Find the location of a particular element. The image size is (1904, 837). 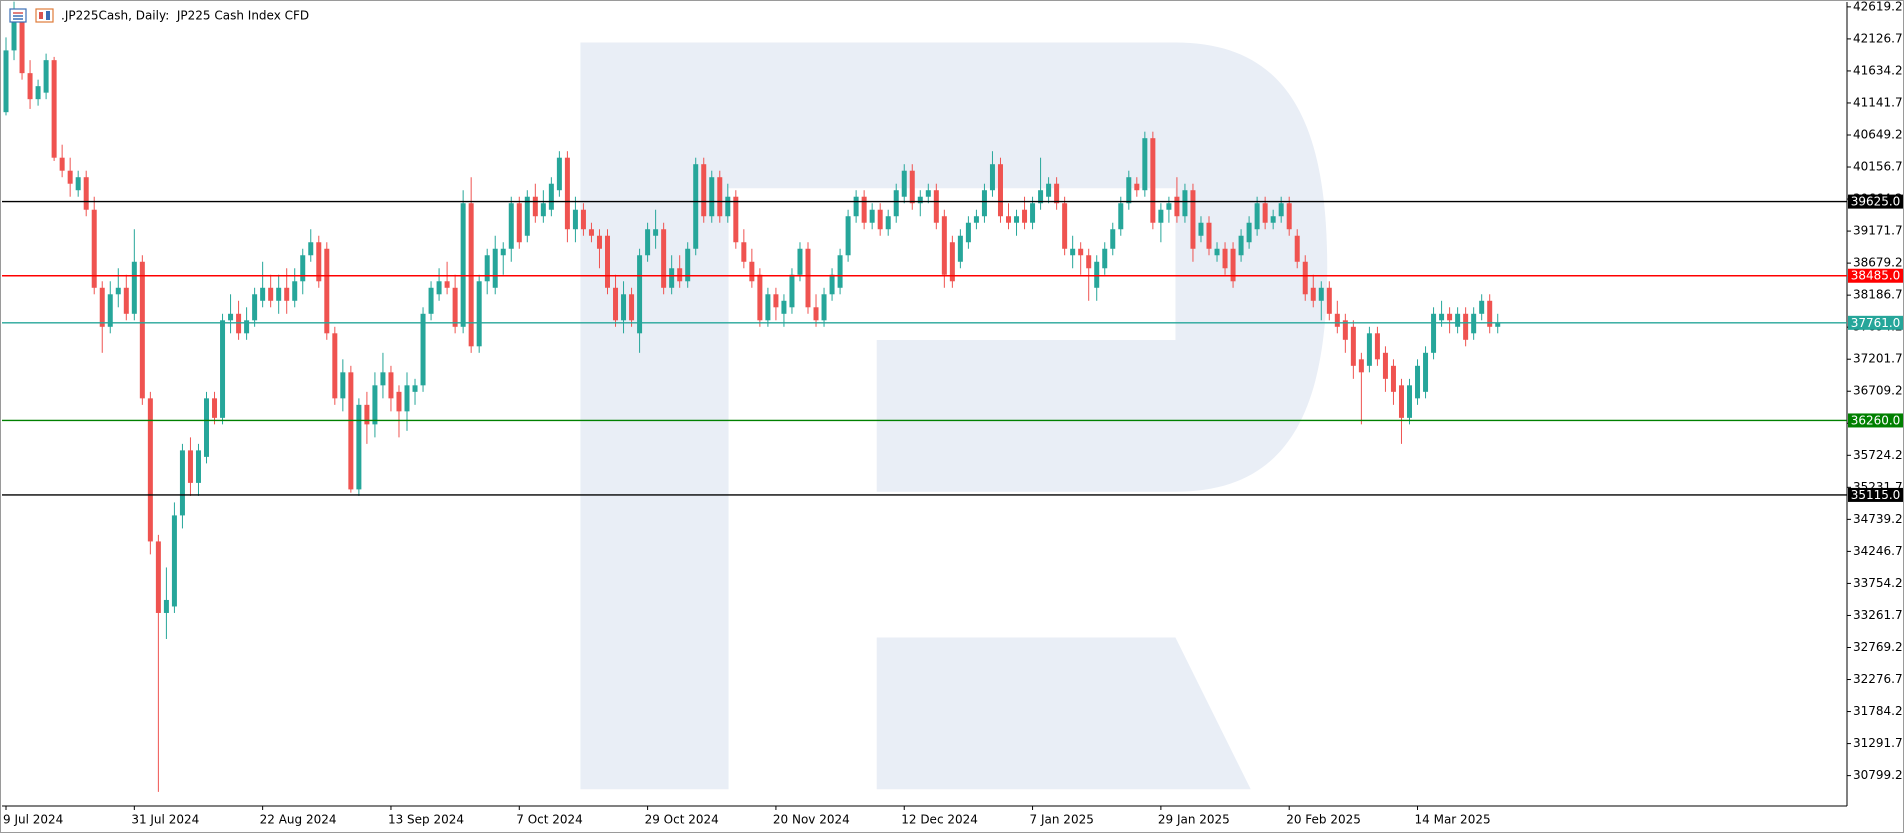

x-tick-label: 12 Dec 2024 is located at coordinates (939, 820).